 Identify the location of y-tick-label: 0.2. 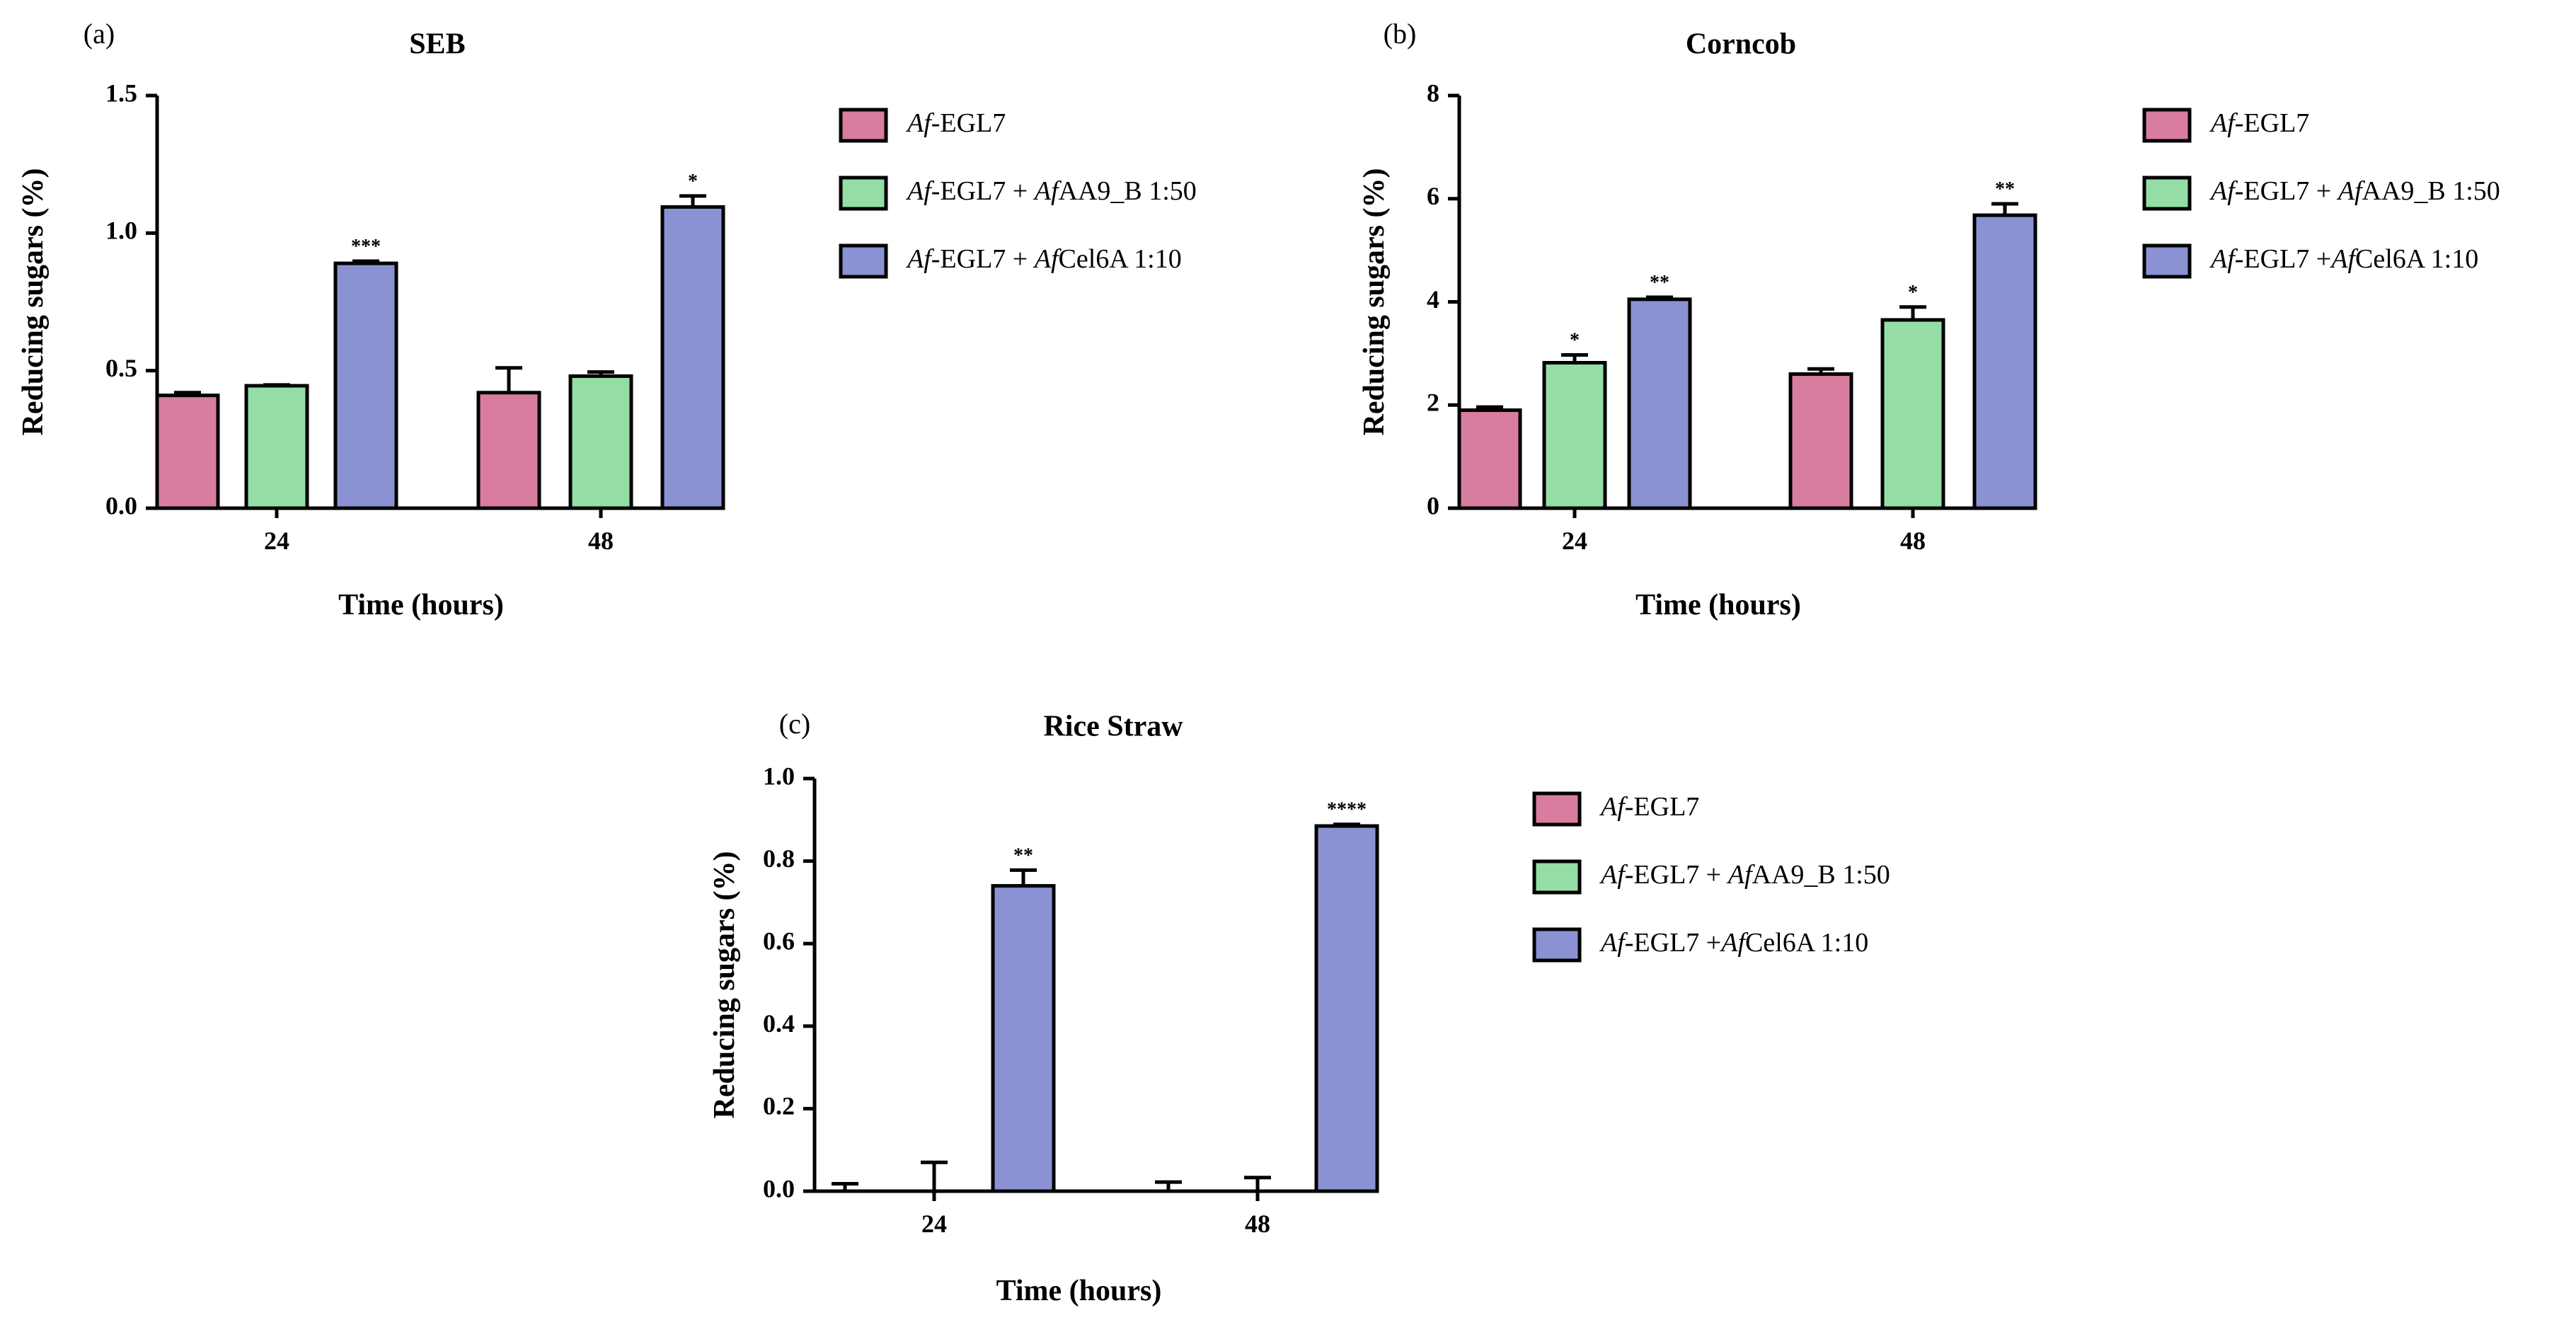
(779, 1106).